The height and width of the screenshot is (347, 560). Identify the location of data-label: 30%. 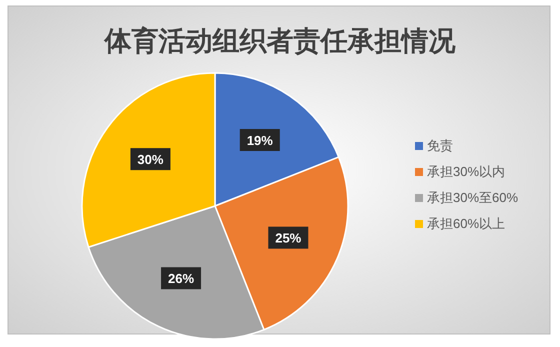
(150, 160).